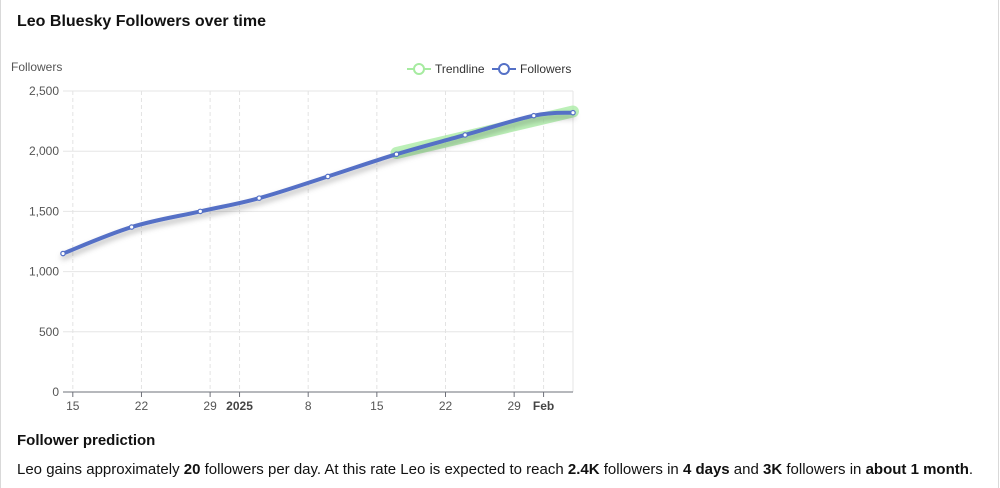 This screenshot has width=1000, height=488. Describe the element at coordinates (49, 332) in the screenshot. I see `y-tick-label: 500` at that location.